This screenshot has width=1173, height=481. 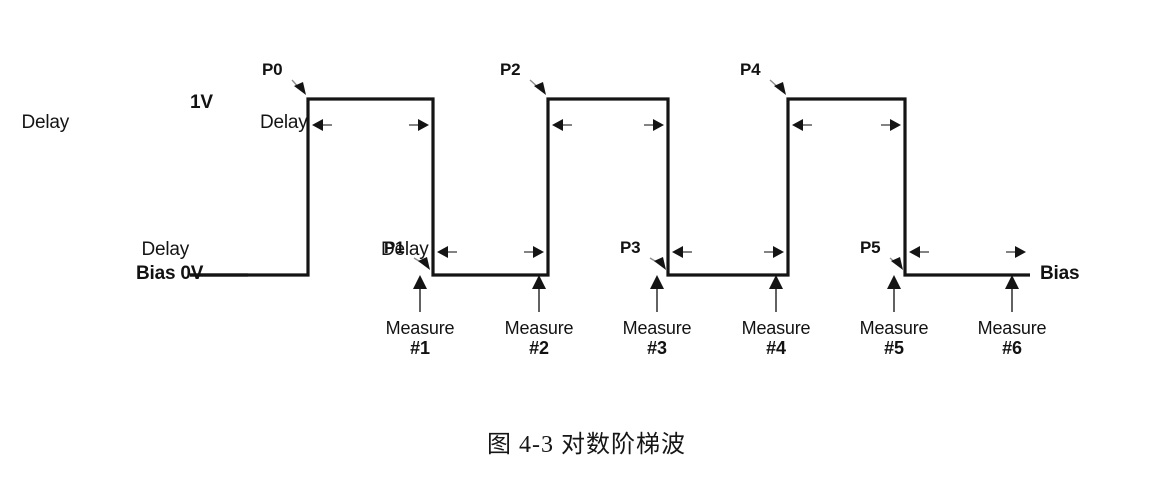 What do you see at coordinates (750, 69) in the screenshot?
I see `node-label-p4: P4` at bounding box center [750, 69].